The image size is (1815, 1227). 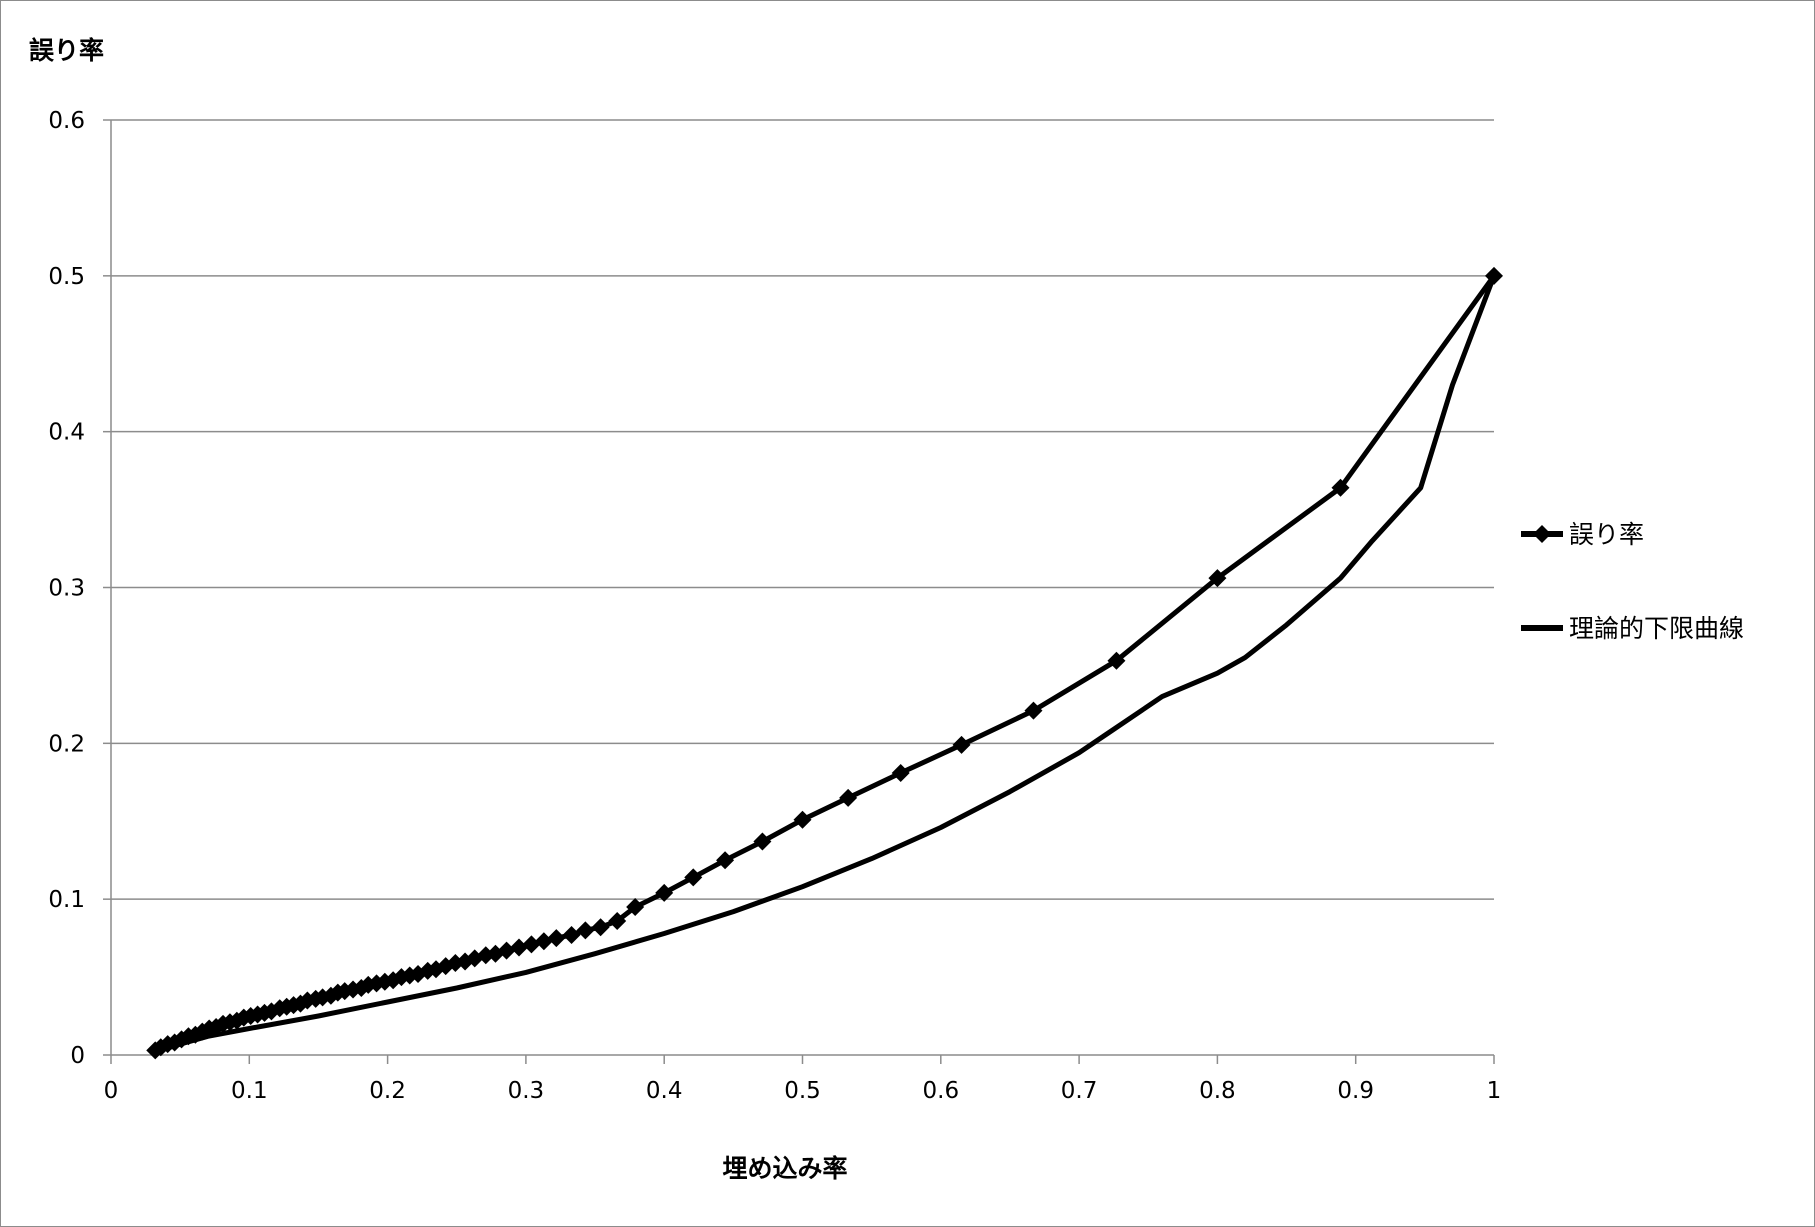 I want to click on x-tick-label: 0.3, so click(x=526, y=1091).